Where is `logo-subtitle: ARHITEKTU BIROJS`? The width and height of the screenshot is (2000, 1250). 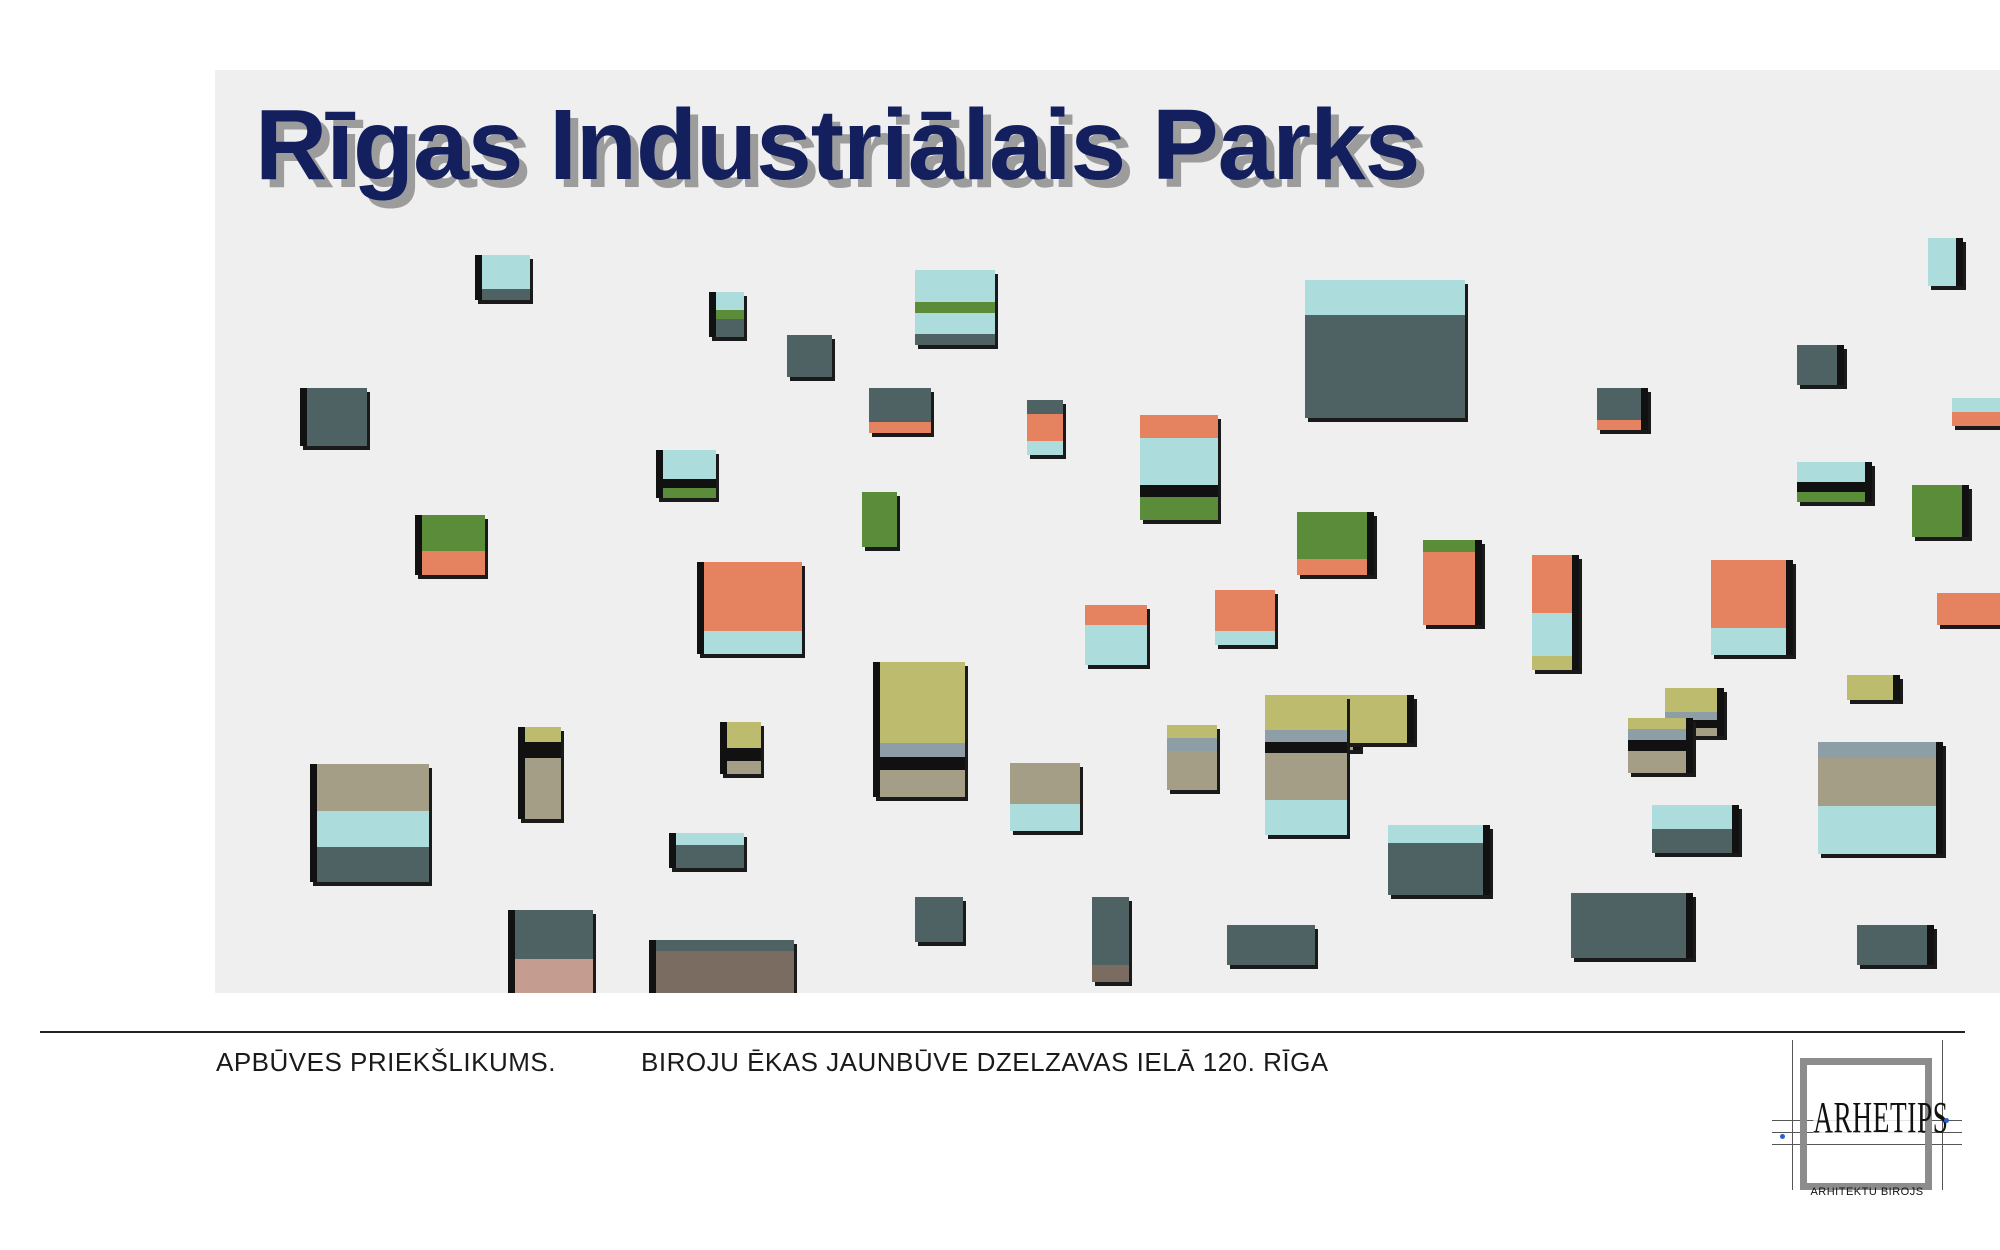 logo-subtitle: ARHITEKTU BIROJS is located at coordinates (1867, 1192).